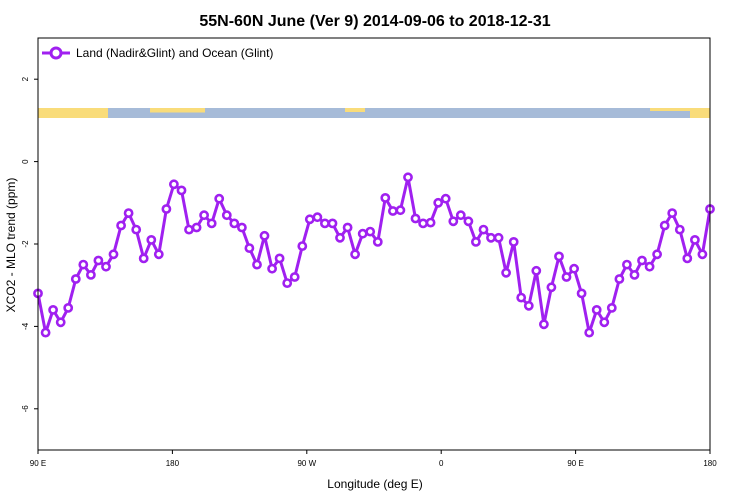 The width and height of the screenshot is (750, 500). Describe the element at coordinates (25, 409) in the screenshot. I see `y-tick-label: -6` at that location.